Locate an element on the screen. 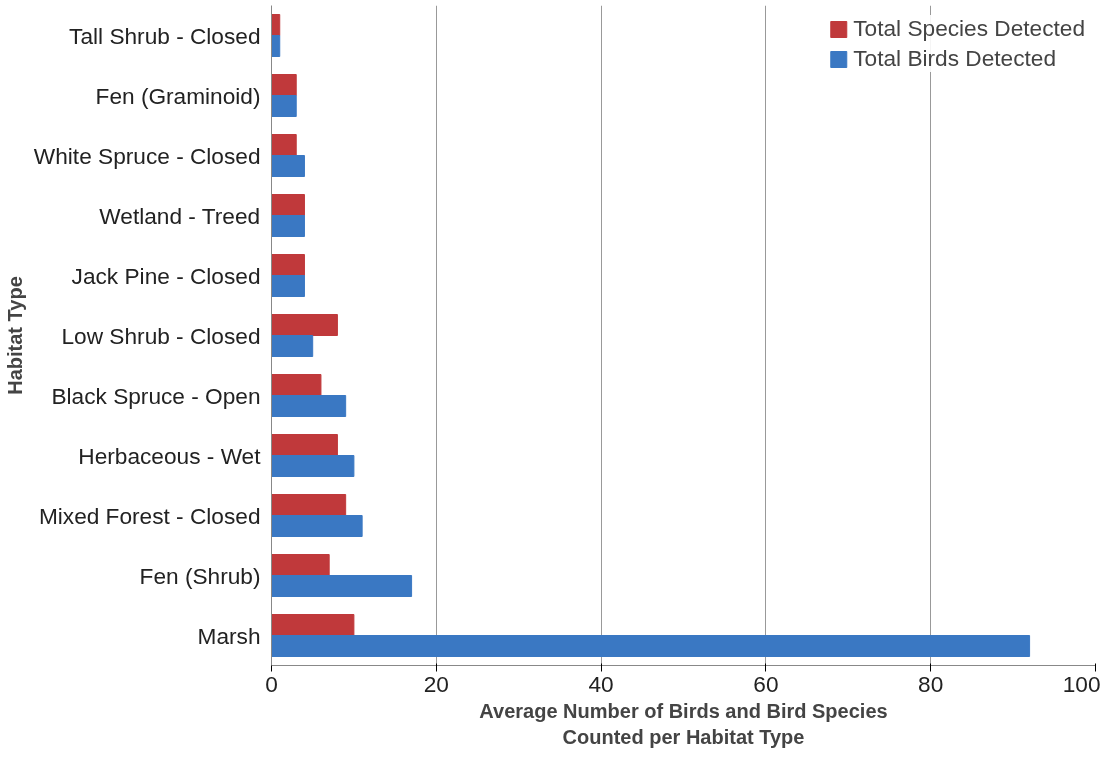 The width and height of the screenshot is (1117, 764). y-tick-label: Wetland - Treed is located at coordinates (180, 215).